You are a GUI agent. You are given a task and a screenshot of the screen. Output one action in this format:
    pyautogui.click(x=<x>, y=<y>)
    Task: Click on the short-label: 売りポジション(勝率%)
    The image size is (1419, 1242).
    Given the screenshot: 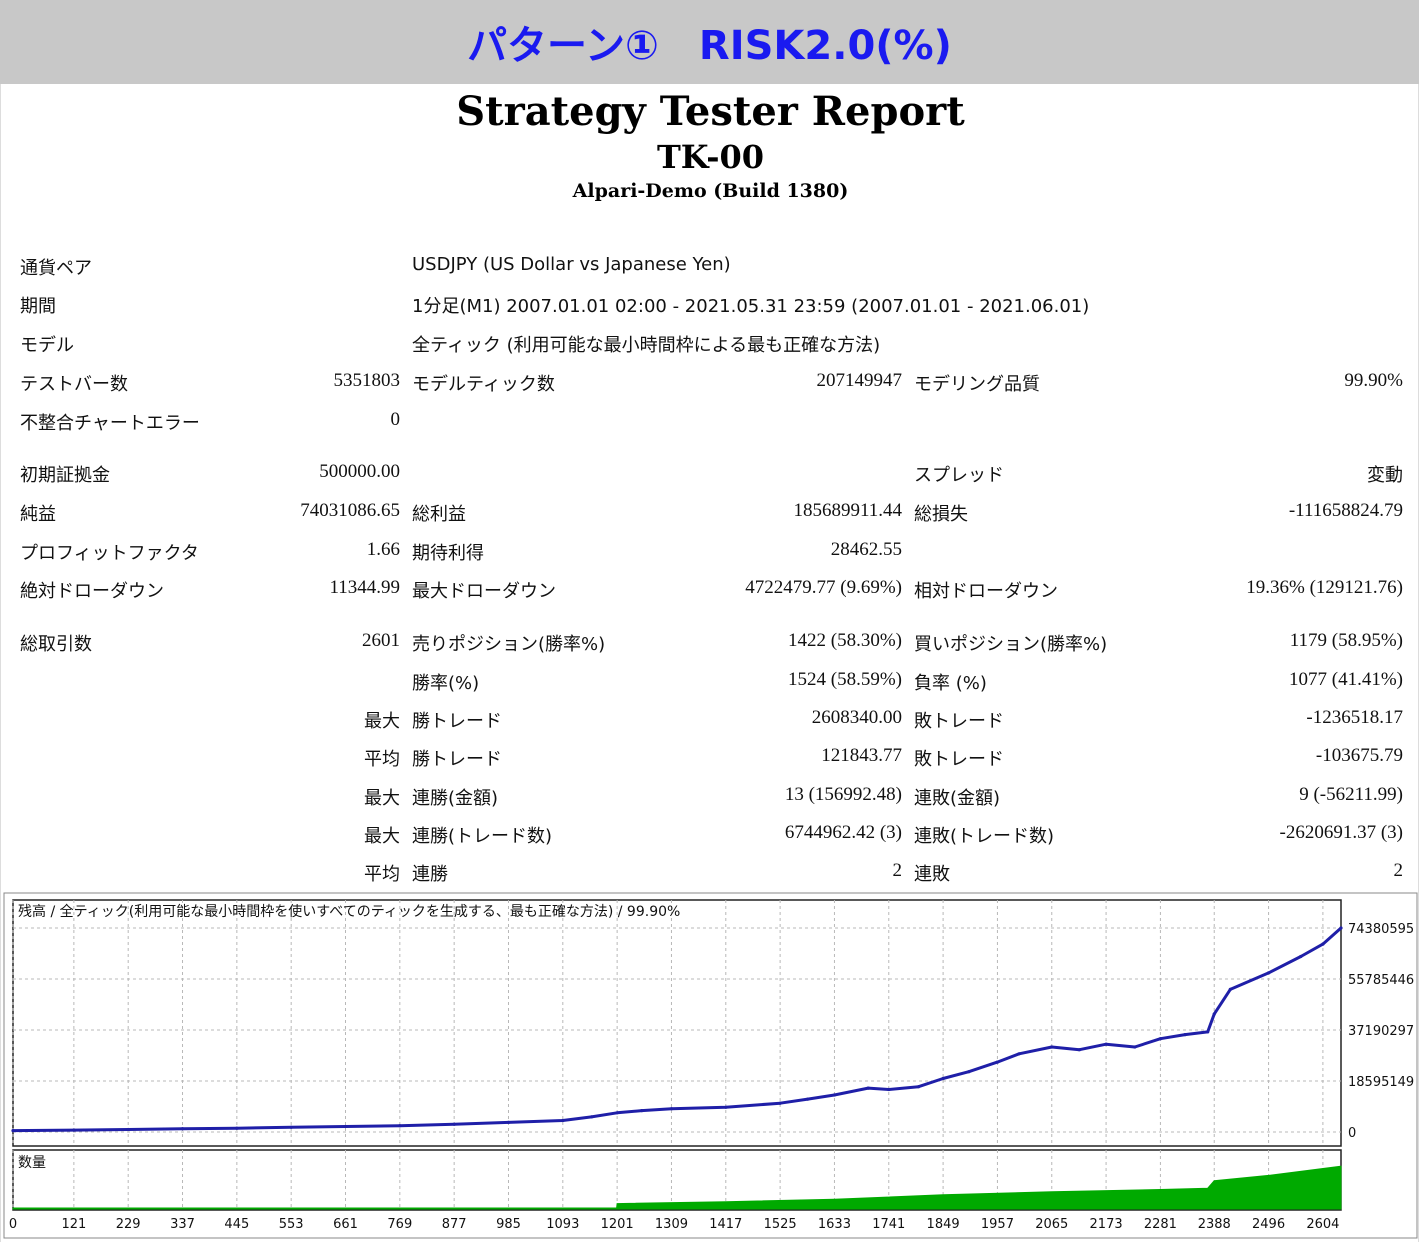 What is the action you would take?
    pyautogui.click(x=509, y=644)
    